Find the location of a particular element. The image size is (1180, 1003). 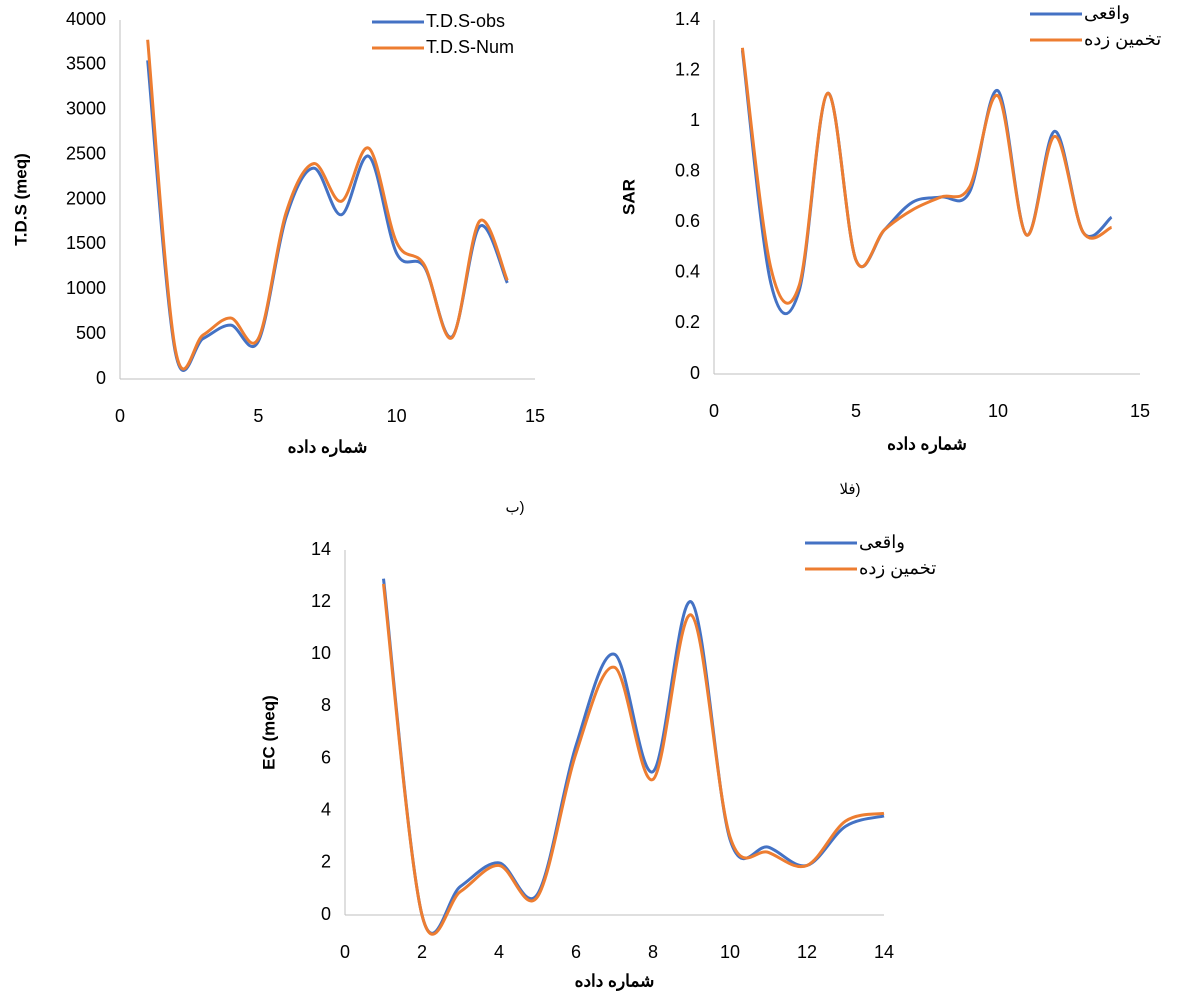

y-tick-label: 0.6 is located at coordinates (687, 221).